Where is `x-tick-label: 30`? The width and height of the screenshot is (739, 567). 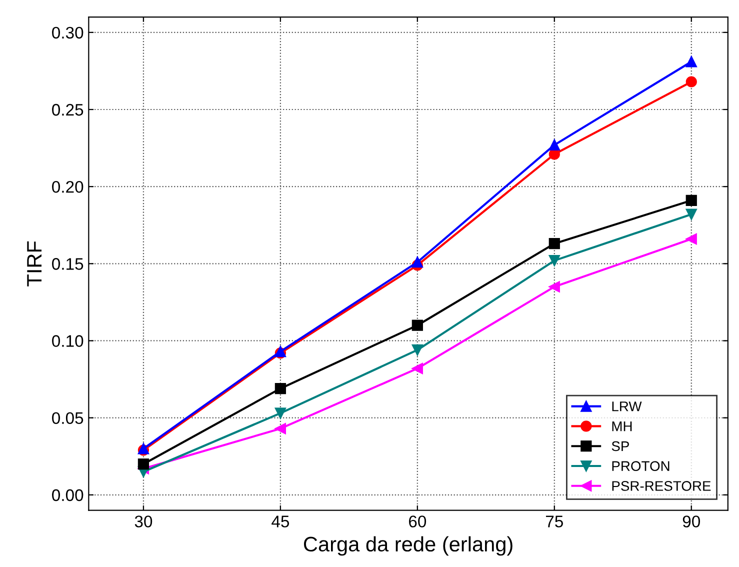
x-tick-label: 30 is located at coordinates (143, 522).